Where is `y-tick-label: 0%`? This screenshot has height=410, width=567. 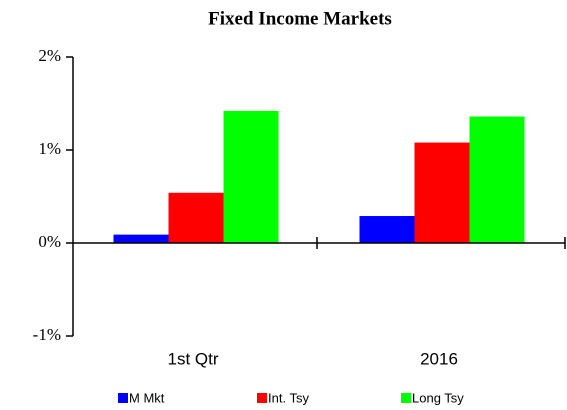
y-tick-label: 0% is located at coordinates (49, 241).